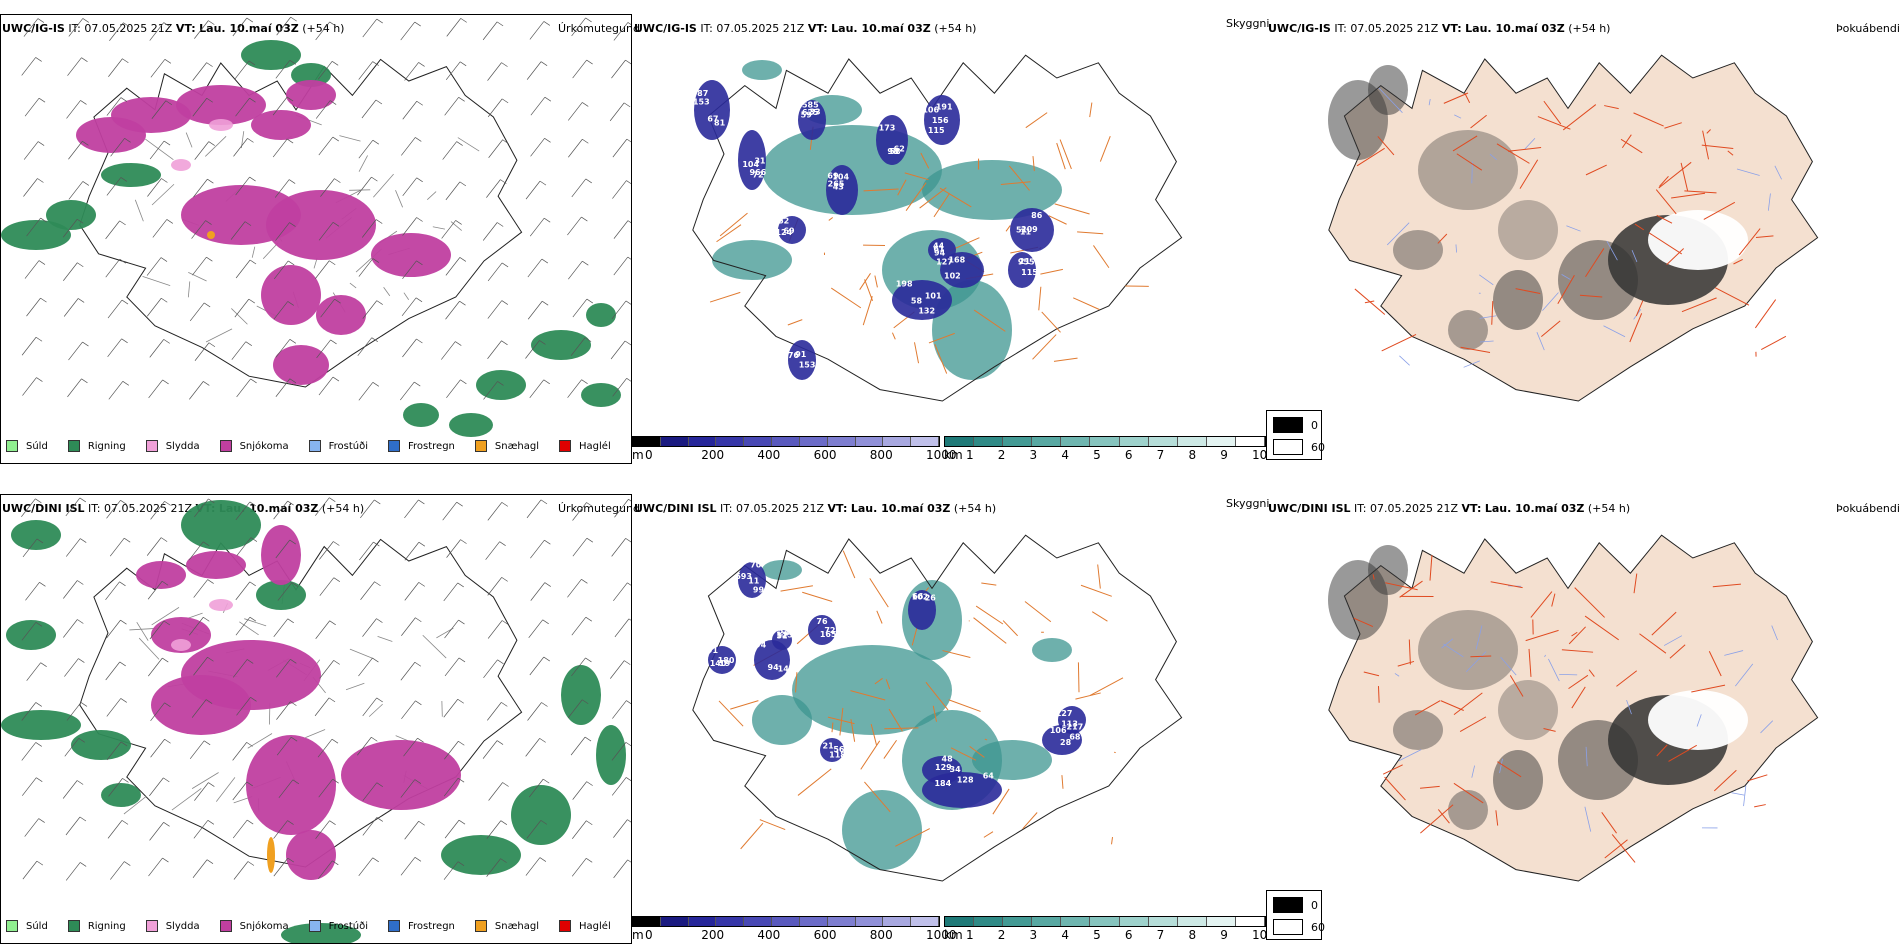 The image size is (1900, 950). I want to click on visibility-area, so click(782, 720).